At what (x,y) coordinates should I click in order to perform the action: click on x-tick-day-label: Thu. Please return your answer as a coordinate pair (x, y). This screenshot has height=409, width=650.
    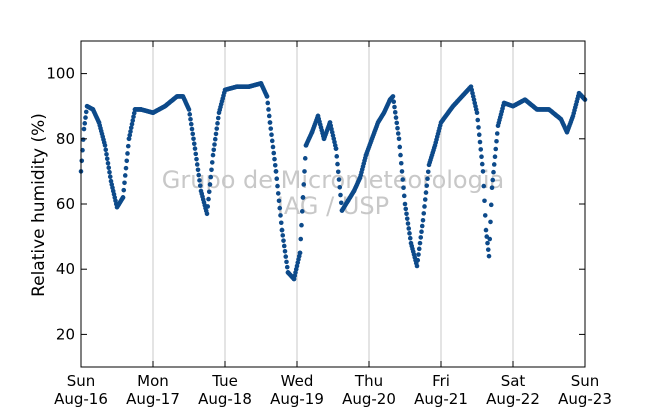
    Looking at the image, I should click on (368, 381).